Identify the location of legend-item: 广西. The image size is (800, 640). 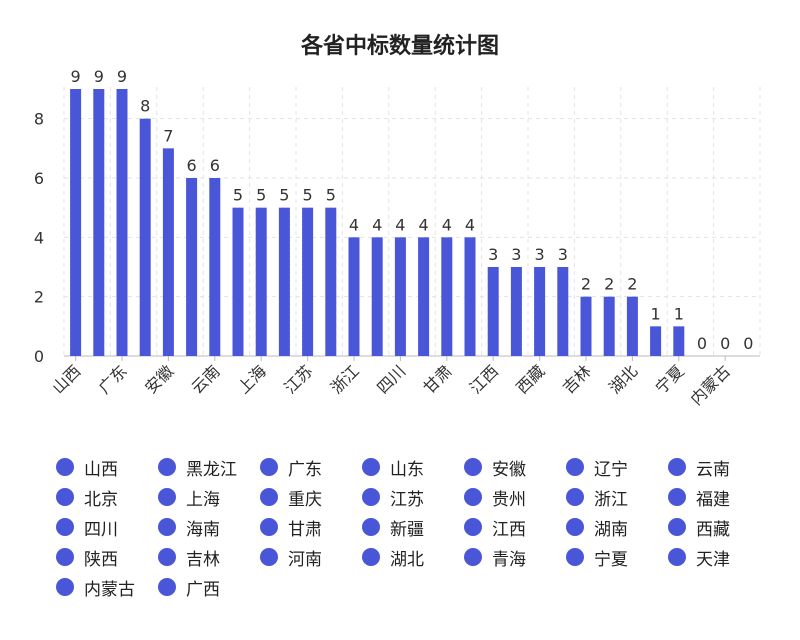
(209, 587).